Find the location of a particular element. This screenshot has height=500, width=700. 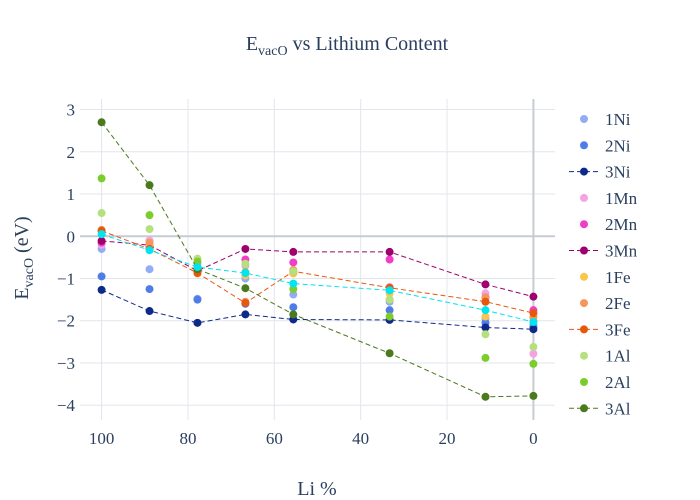

y-axis-title: EvacO (eV) is located at coordinates (24, 257).